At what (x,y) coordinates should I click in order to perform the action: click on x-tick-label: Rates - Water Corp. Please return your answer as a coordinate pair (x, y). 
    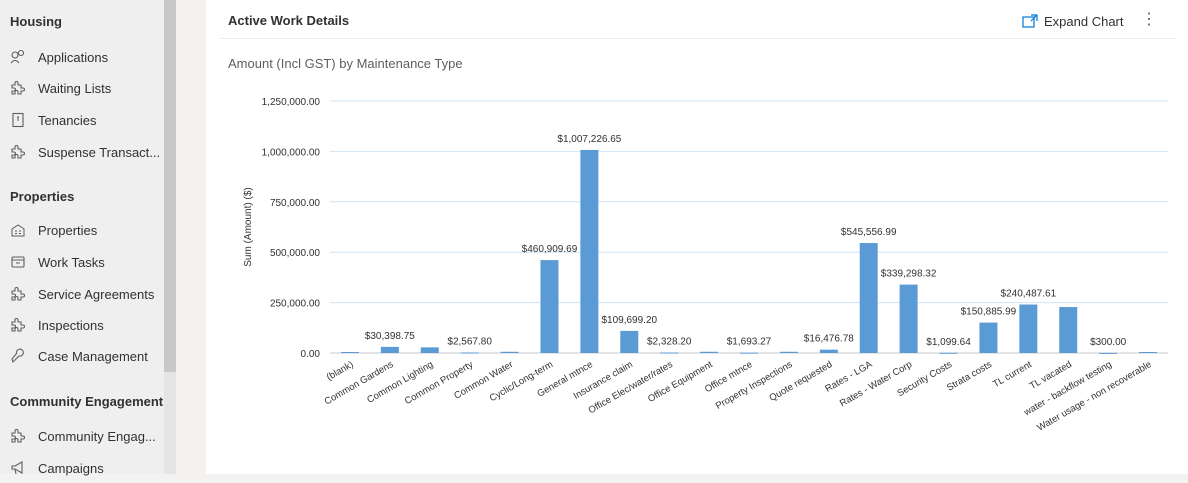
    Looking at the image, I should click on (876, 384).